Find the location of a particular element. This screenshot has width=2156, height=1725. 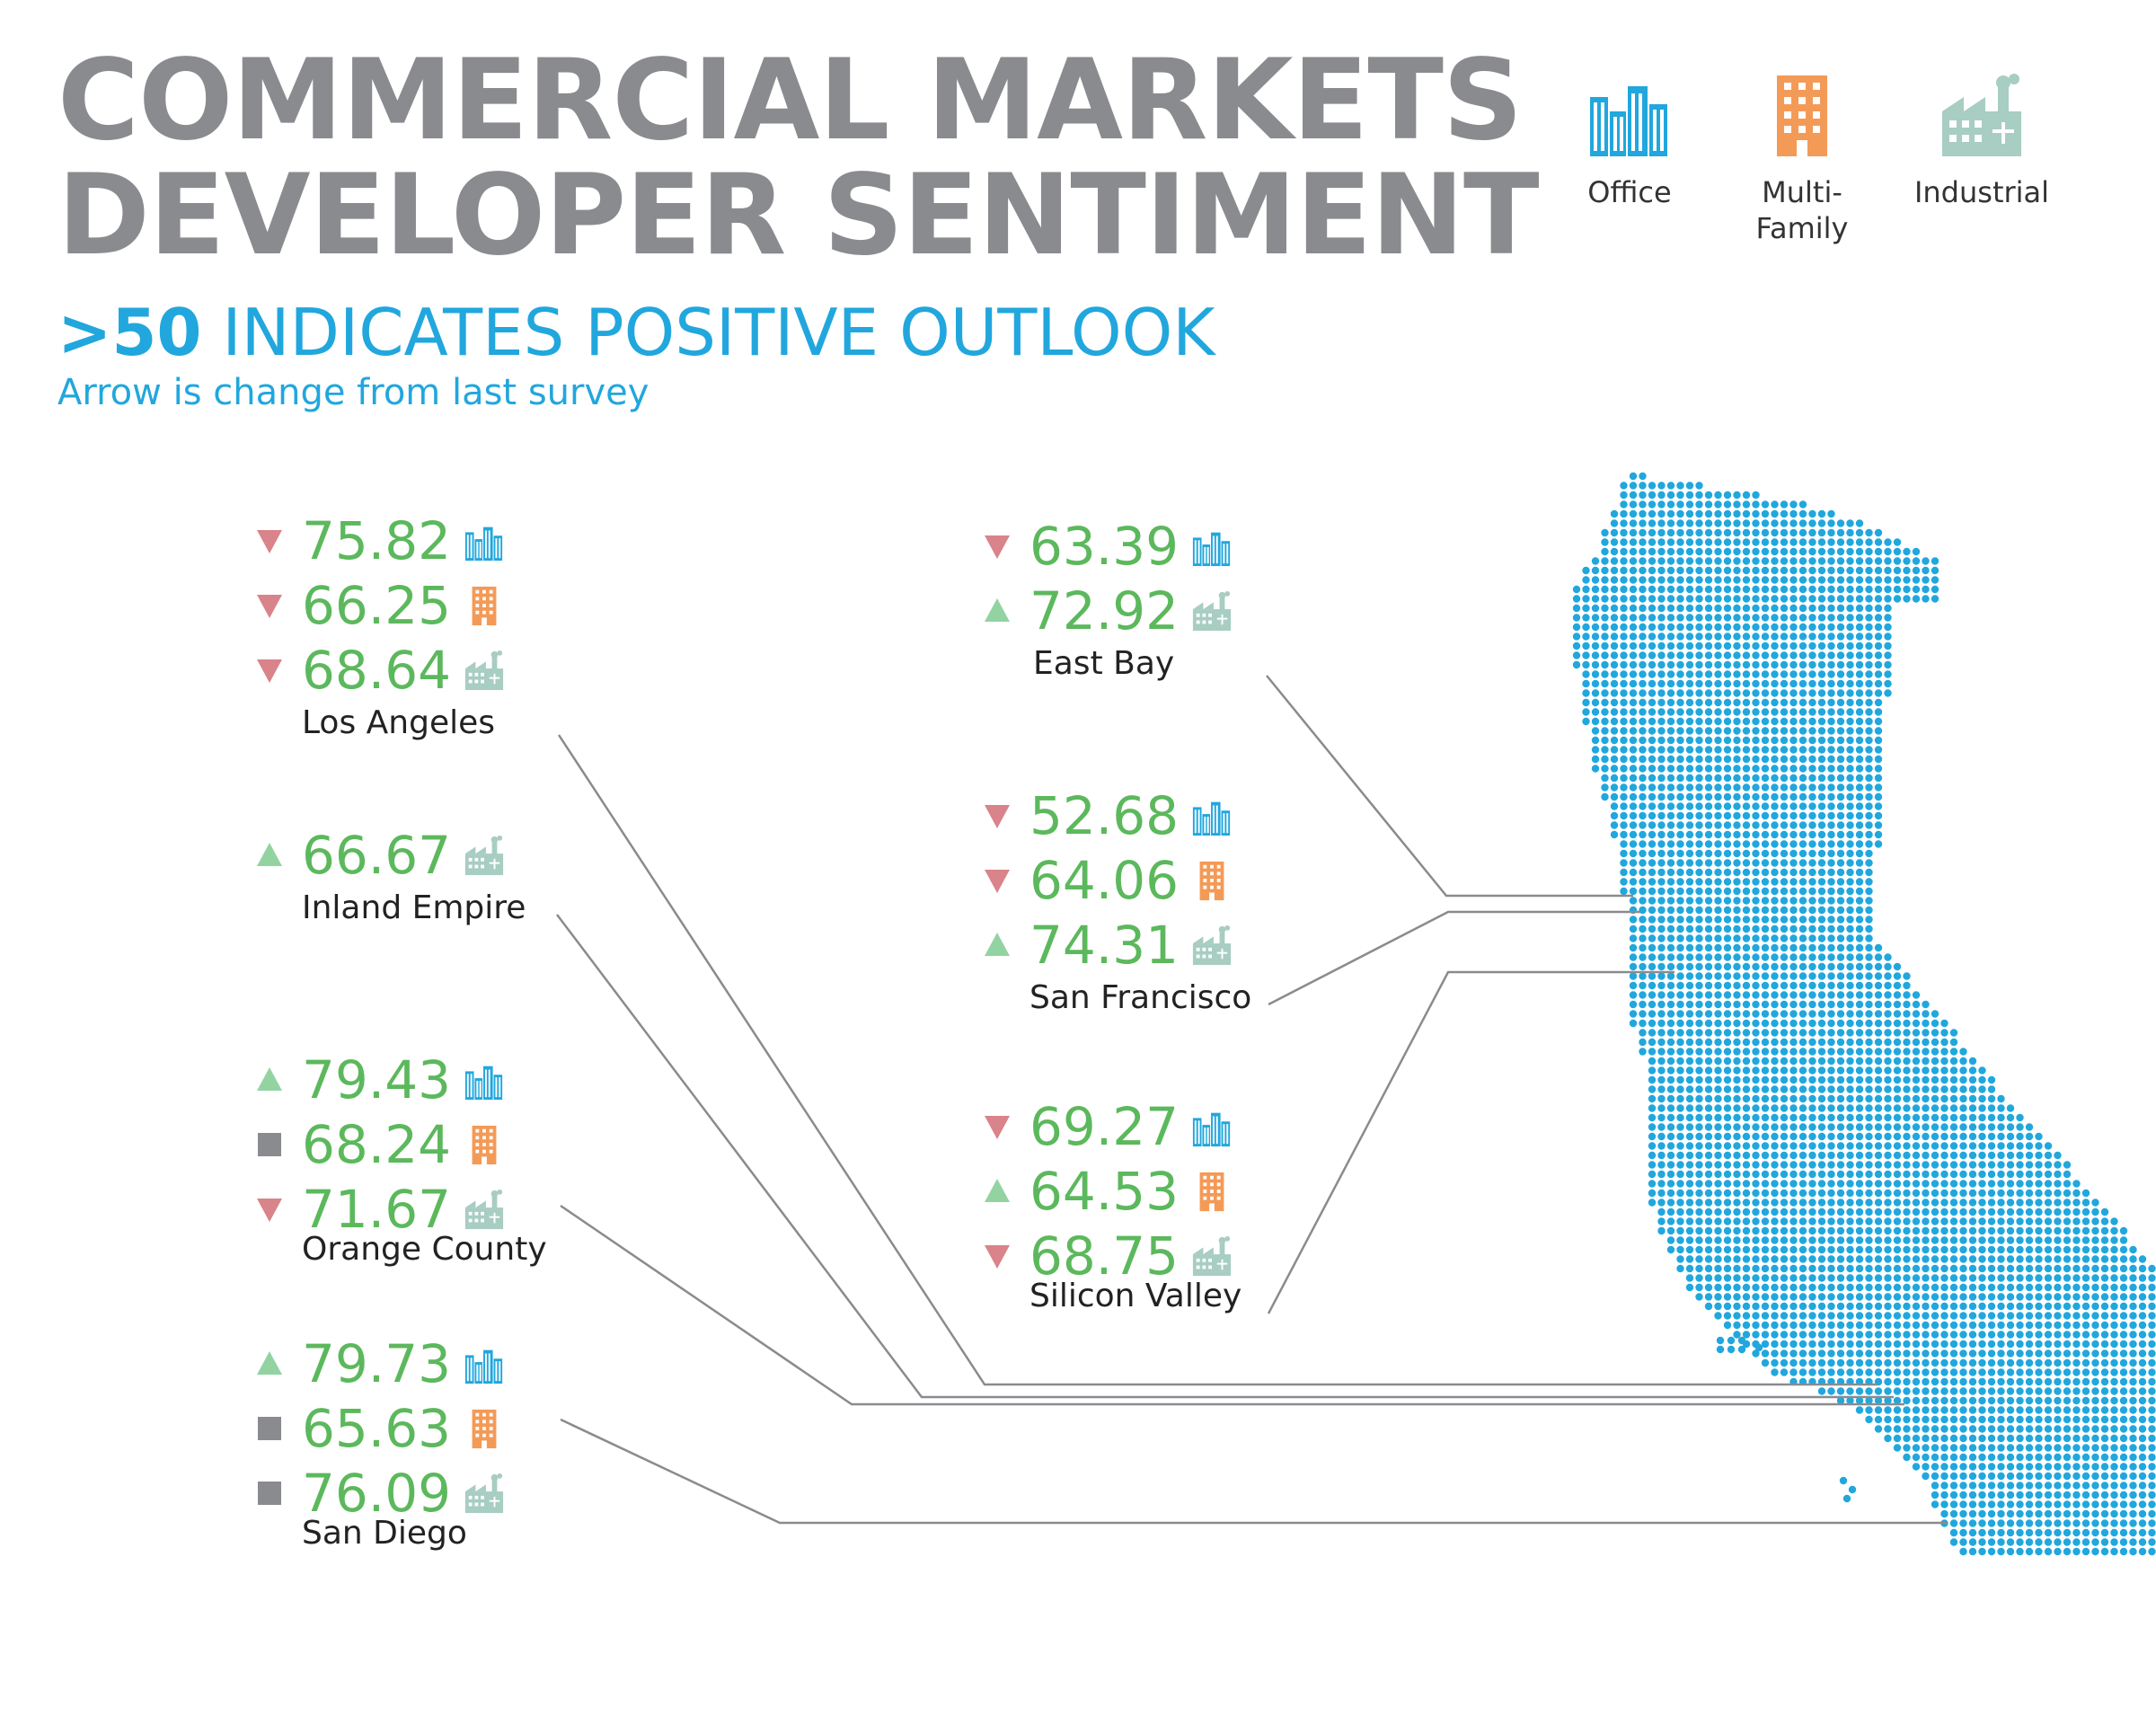

legend-office: Office is located at coordinates (1630, 141).